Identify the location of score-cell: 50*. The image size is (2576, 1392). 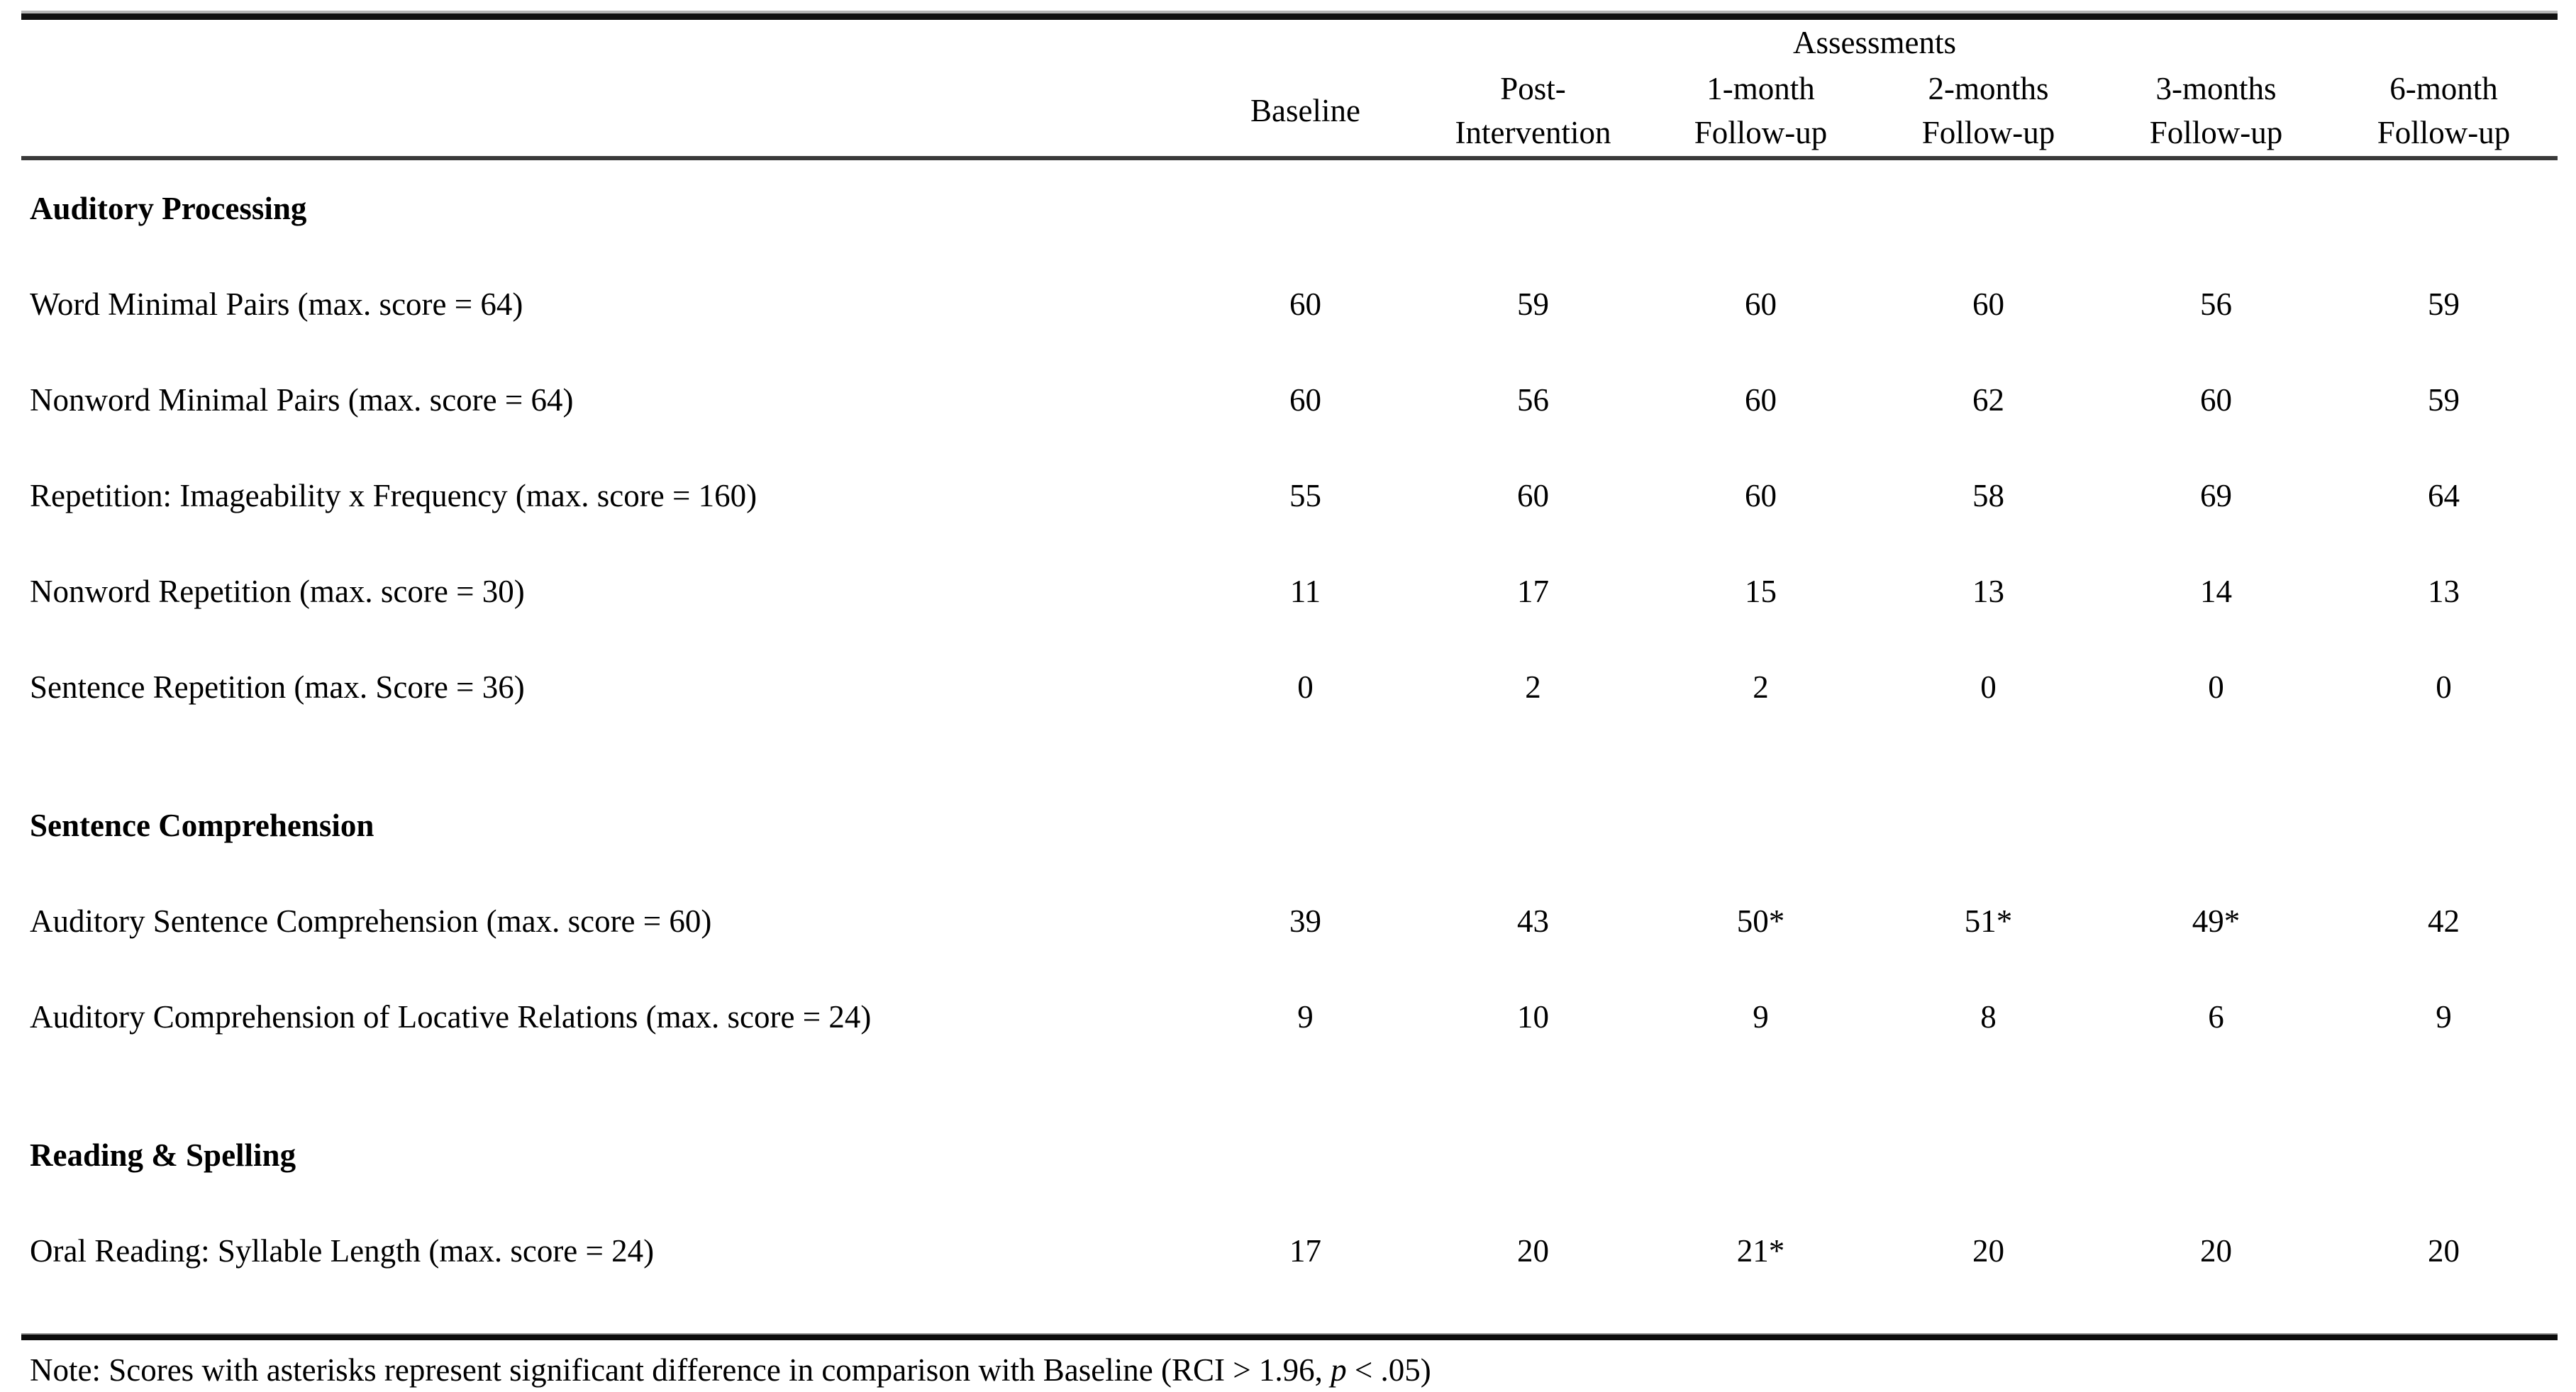
(1761, 921).